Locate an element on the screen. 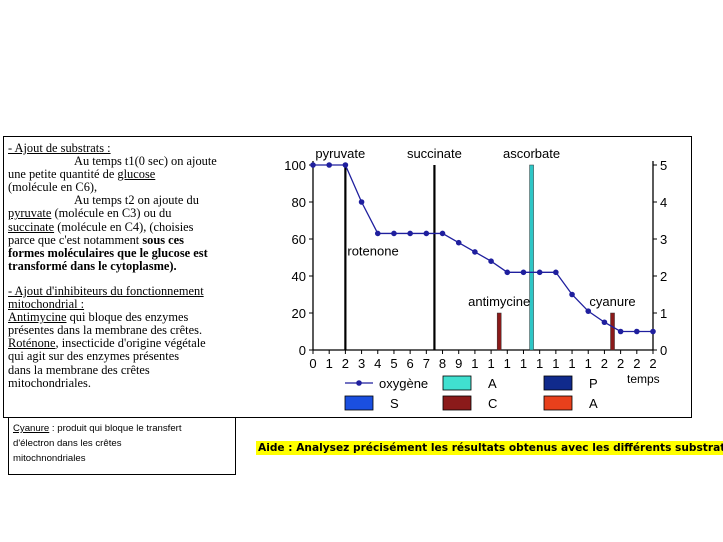 Image resolution: width=723 pixels, height=542 pixels. t2-line3b: (molécule en C4), (choisies is located at coordinates (124, 226).